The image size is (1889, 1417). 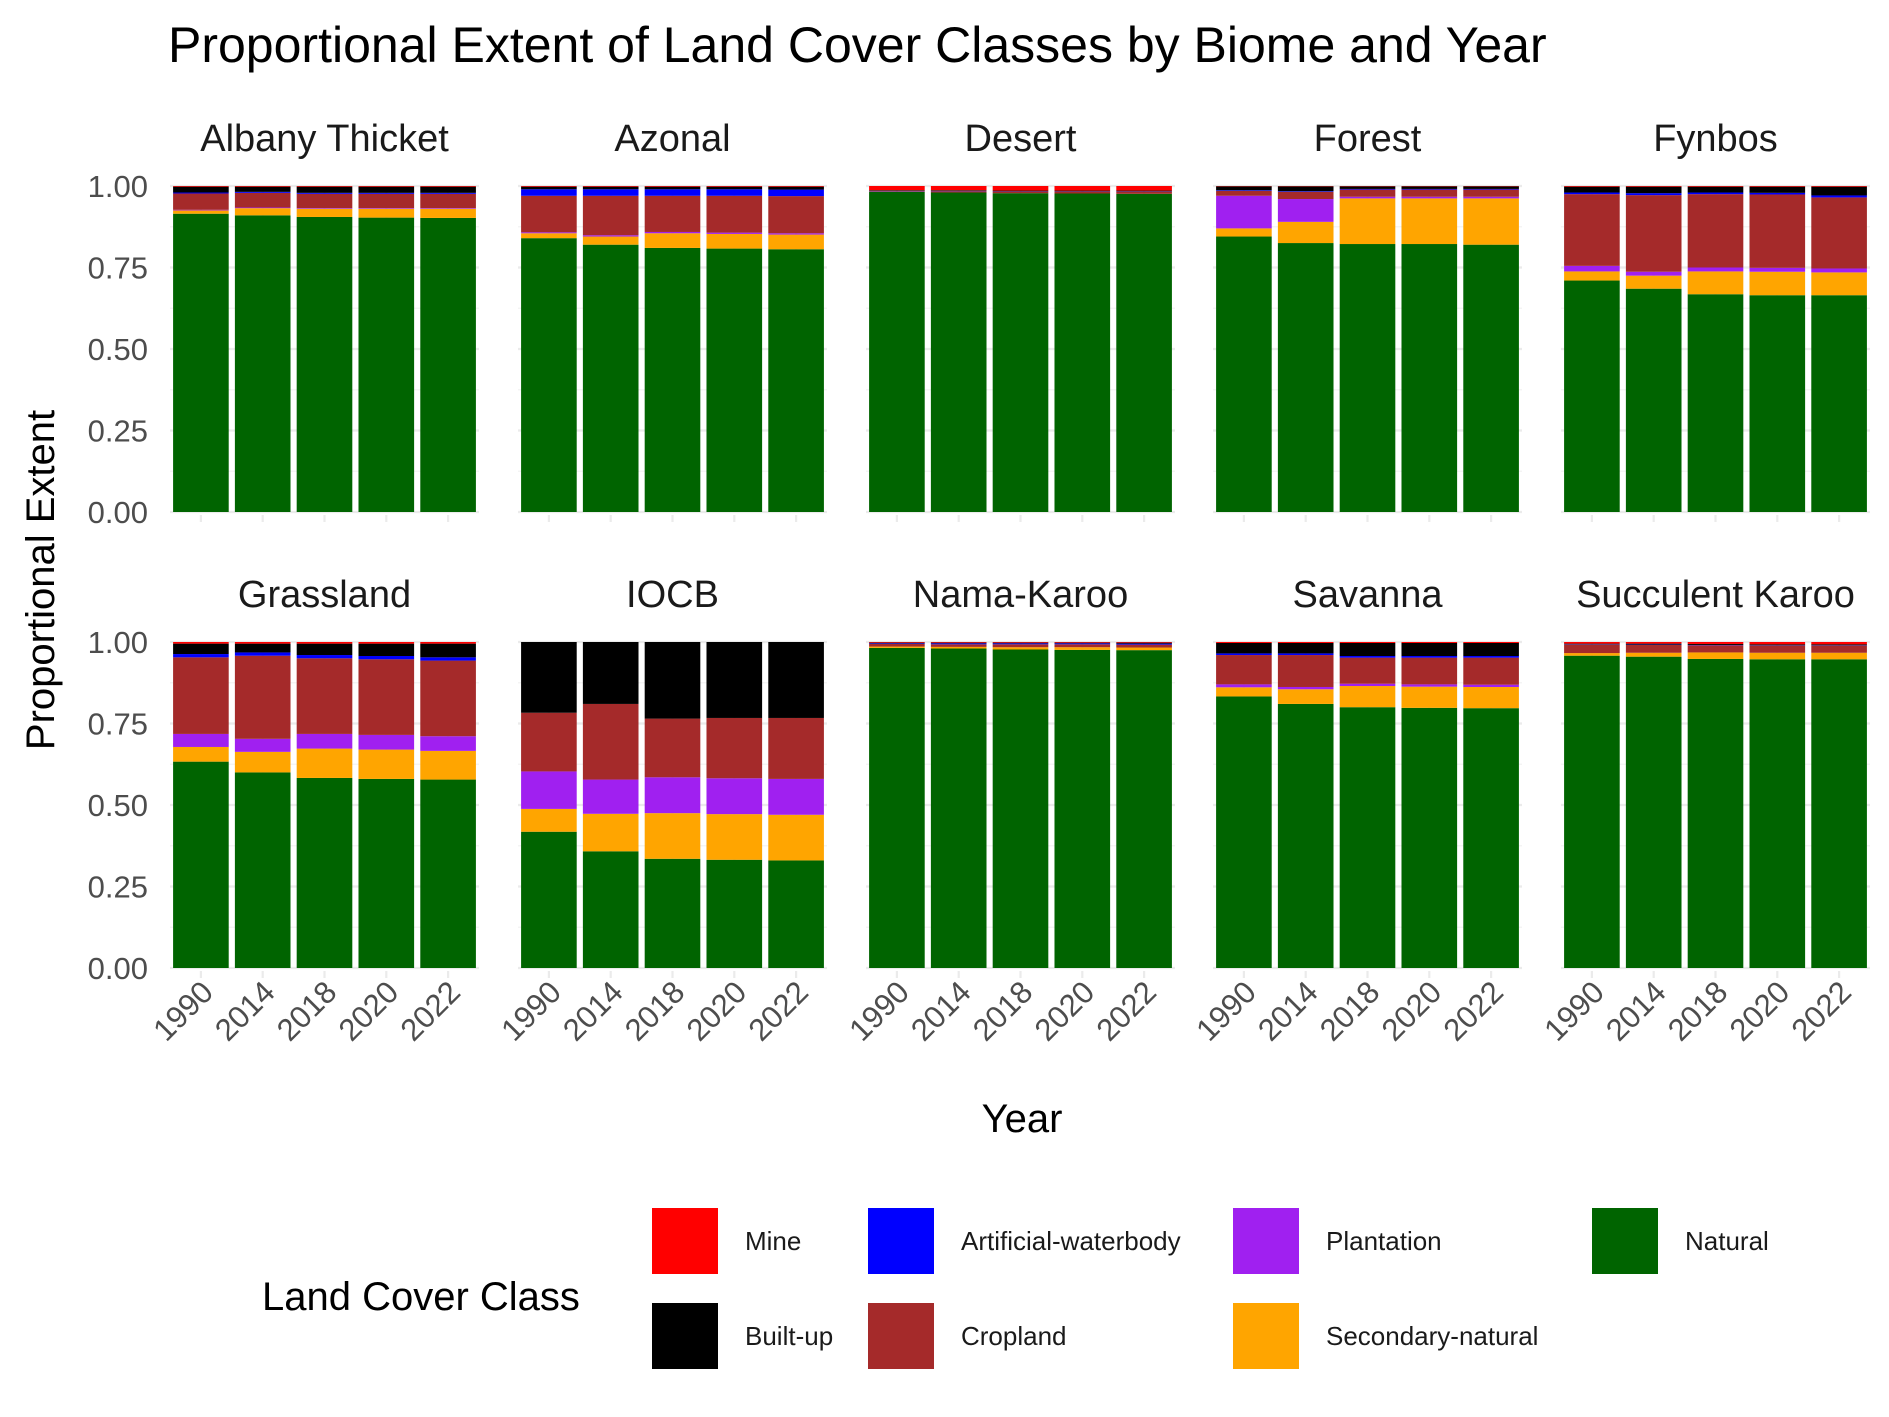 I want to click on bar-nama-karoo-2014-secondary-natural, so click(x=958, y=647).